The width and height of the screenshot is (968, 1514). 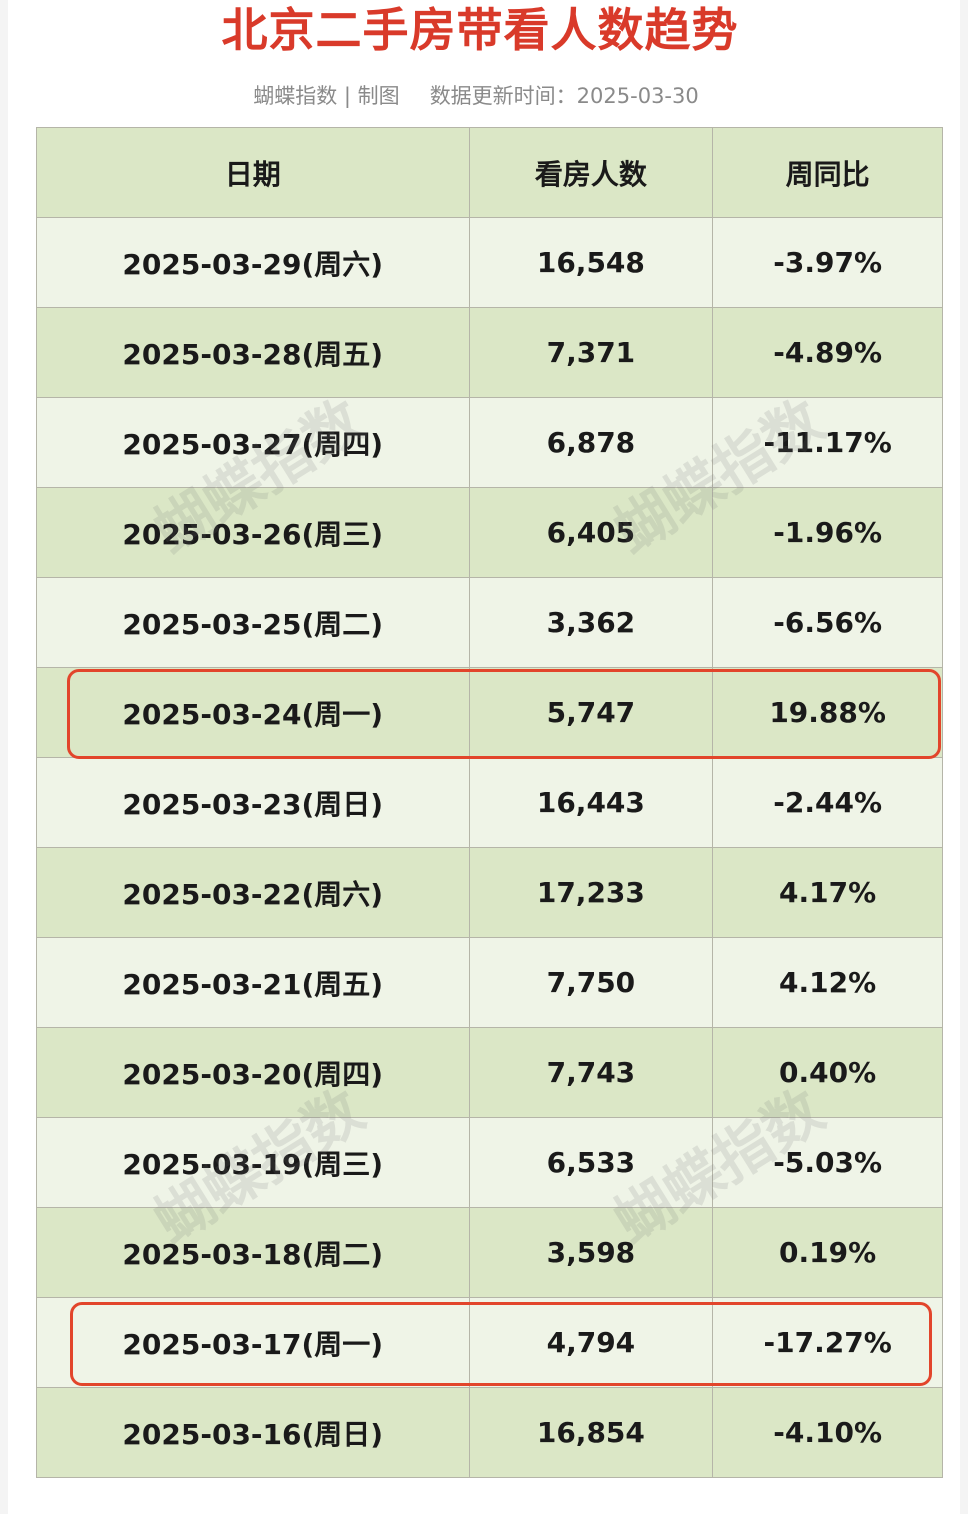 What do you see at coordinates (828, 892) in the screenshot?
I see `yoy-cell: 4.17%` at bounding box center [828, 892].